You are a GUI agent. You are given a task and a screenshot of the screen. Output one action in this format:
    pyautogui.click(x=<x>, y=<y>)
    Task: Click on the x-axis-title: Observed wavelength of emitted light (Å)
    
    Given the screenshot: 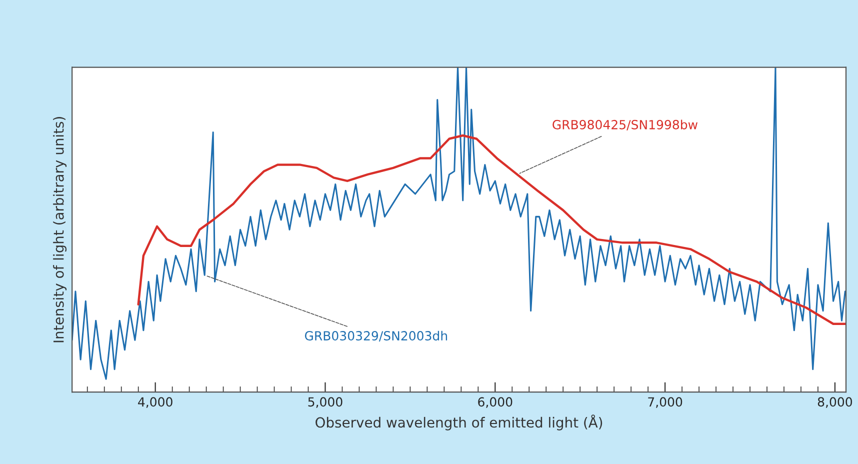 What is the action you would take?
    pyautogui.click(x=459, y=422)
    